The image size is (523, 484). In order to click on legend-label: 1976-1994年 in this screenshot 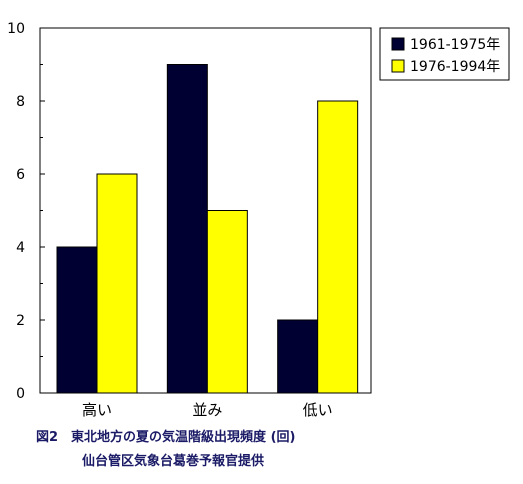, I will do `click(455, 67)`.